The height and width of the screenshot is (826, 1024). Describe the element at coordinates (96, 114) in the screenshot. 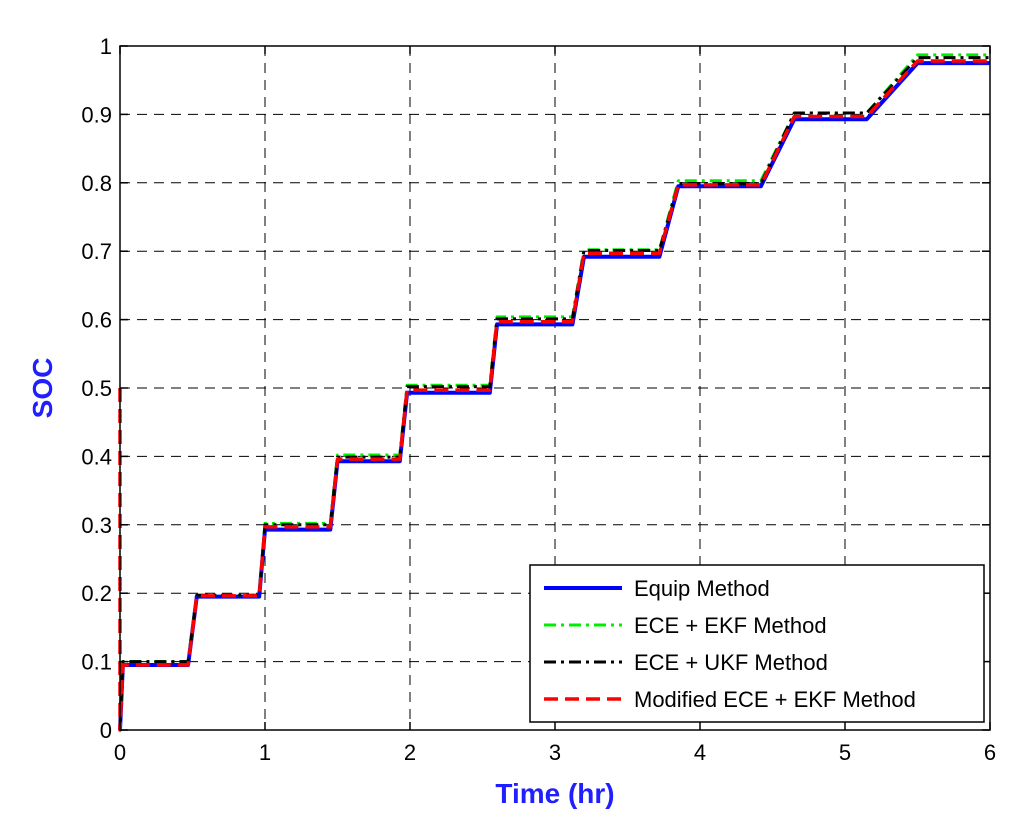

I see `y-tick-label: 0.9` at that location.